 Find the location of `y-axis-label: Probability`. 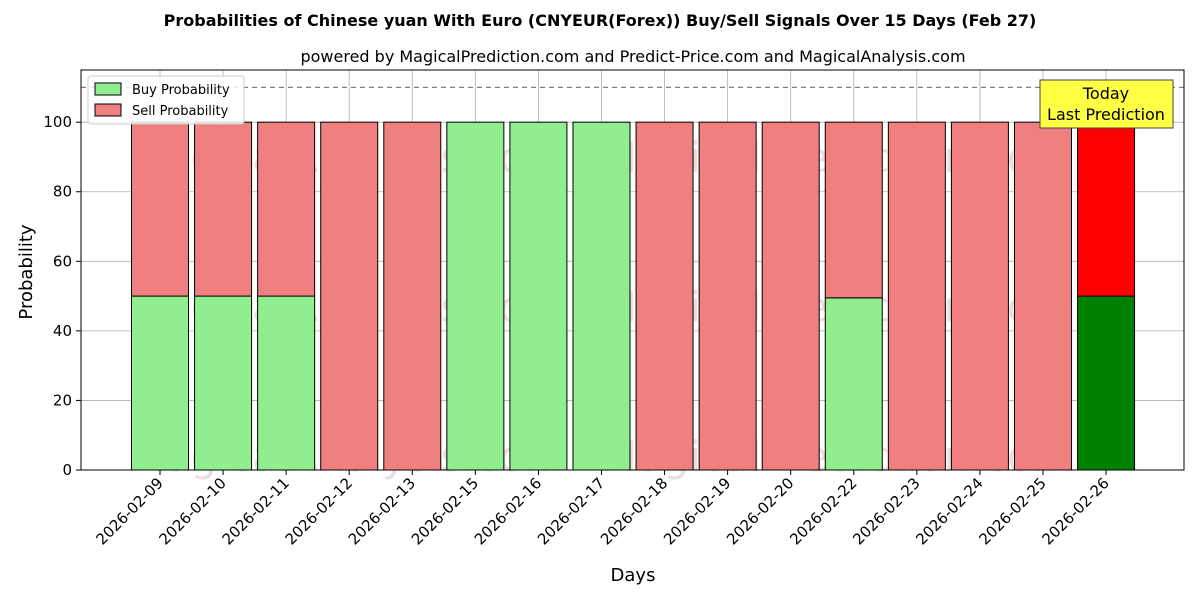

y-axis-label: Probability is located at coordinates (26, 271).